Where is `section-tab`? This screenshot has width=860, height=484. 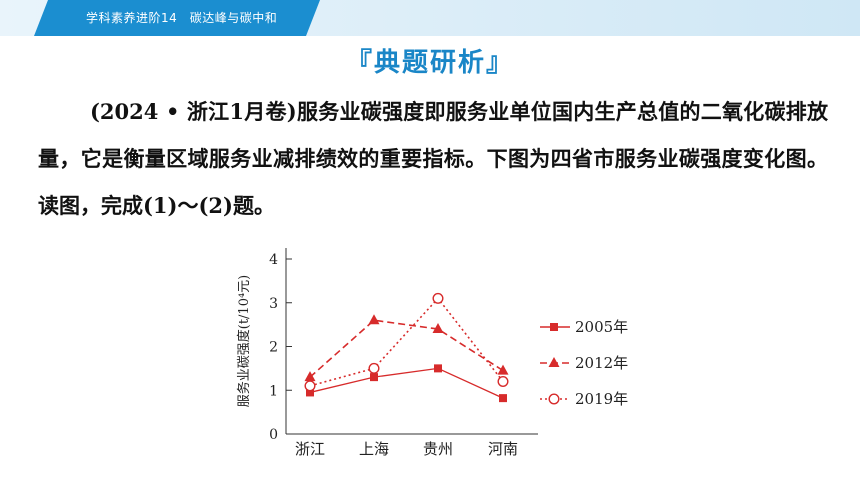
section-tab is located at coordinates (177, 18).